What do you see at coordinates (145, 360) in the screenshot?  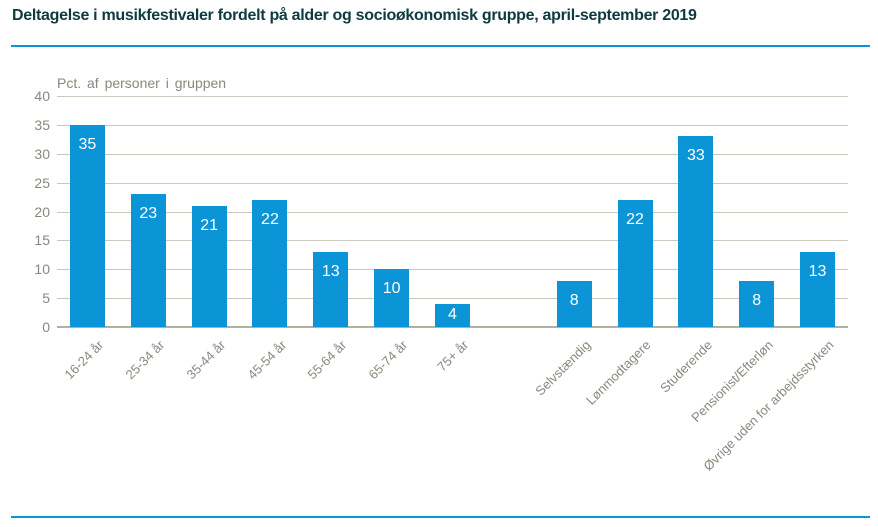 I see `x-tick-label: 25-34 år` at bounding box center [145, 360].